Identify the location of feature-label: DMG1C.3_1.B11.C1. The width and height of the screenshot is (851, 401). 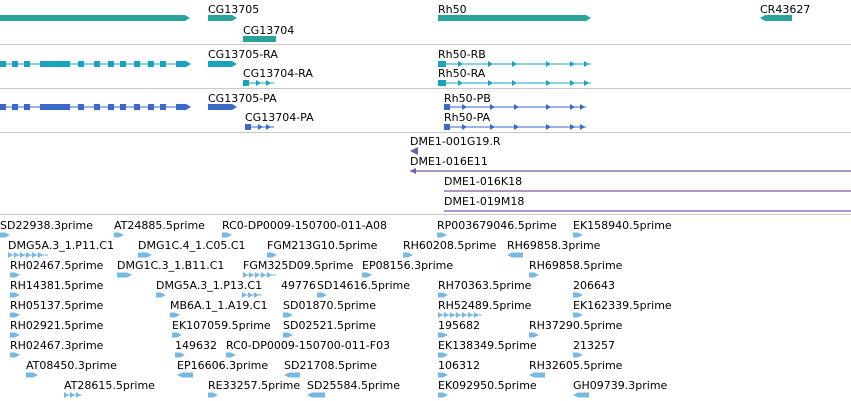
(171, 265).